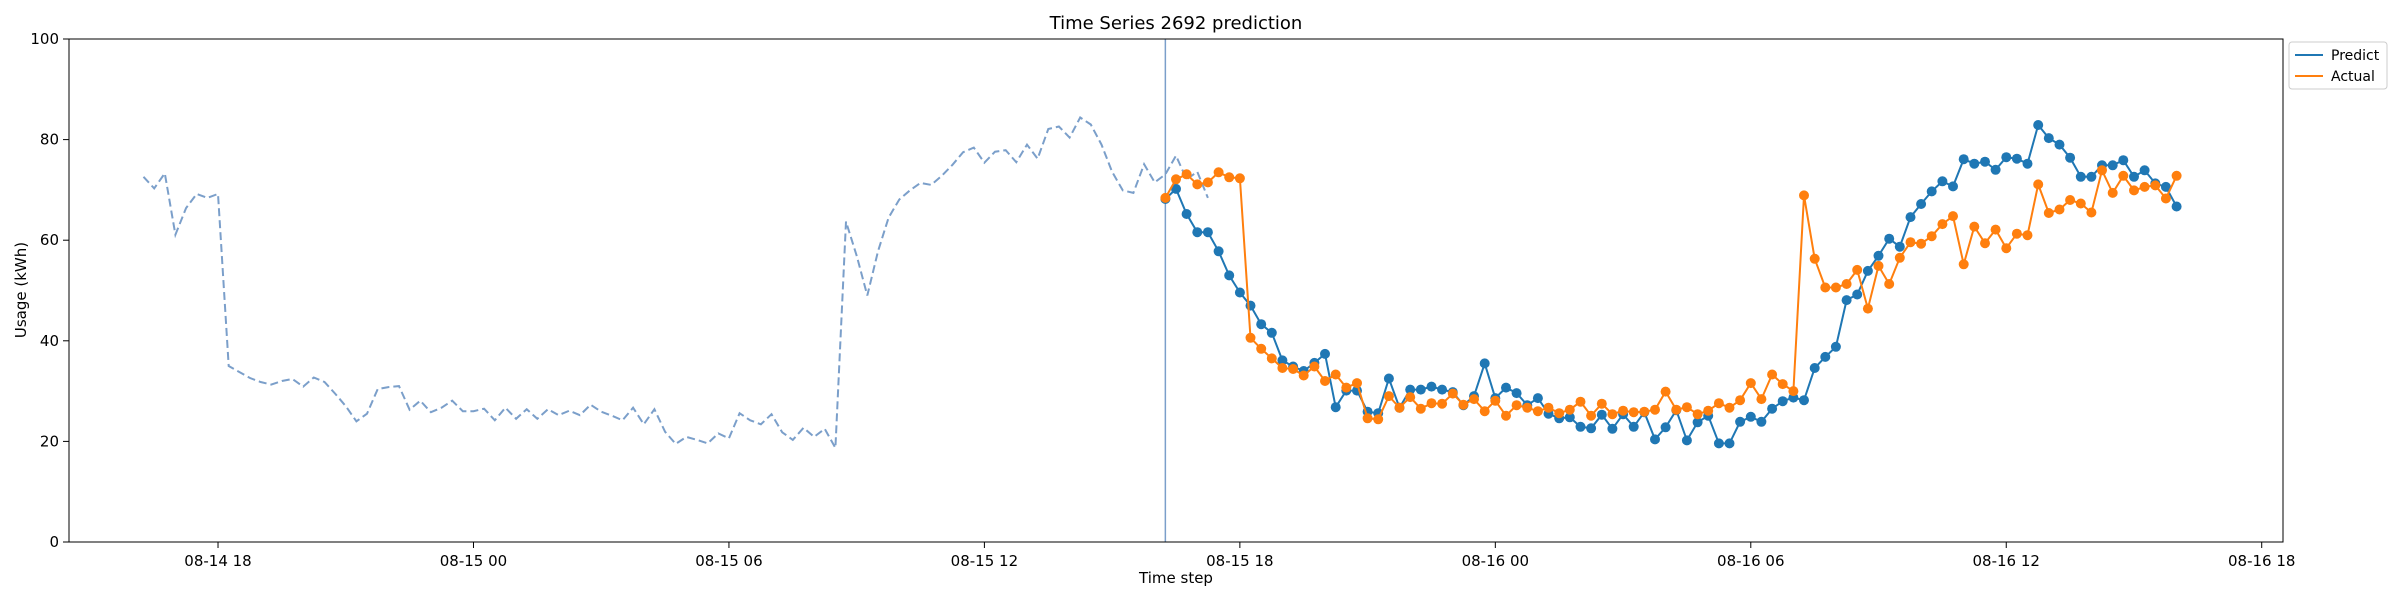 The width and height of the screenshot is (2400, 600). I want to click on legend-predict-label: Predict, so click(2355, 56).